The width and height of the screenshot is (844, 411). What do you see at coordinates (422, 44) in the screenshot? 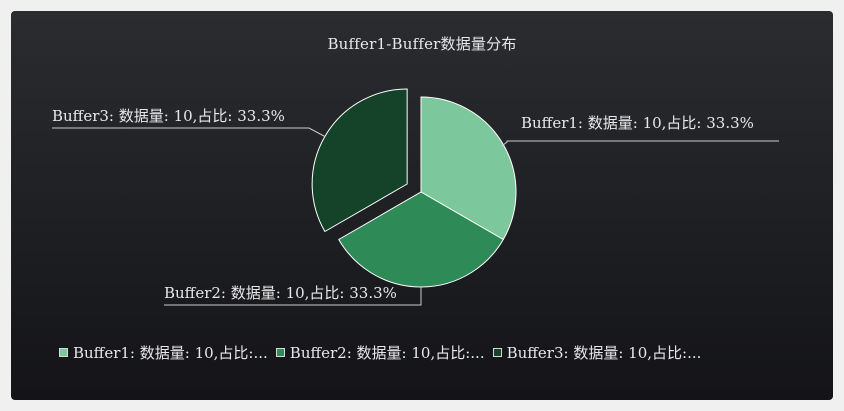
I see `chart-title: Buffer1-Buffer数据量分布` at bounding box center [422, 44].